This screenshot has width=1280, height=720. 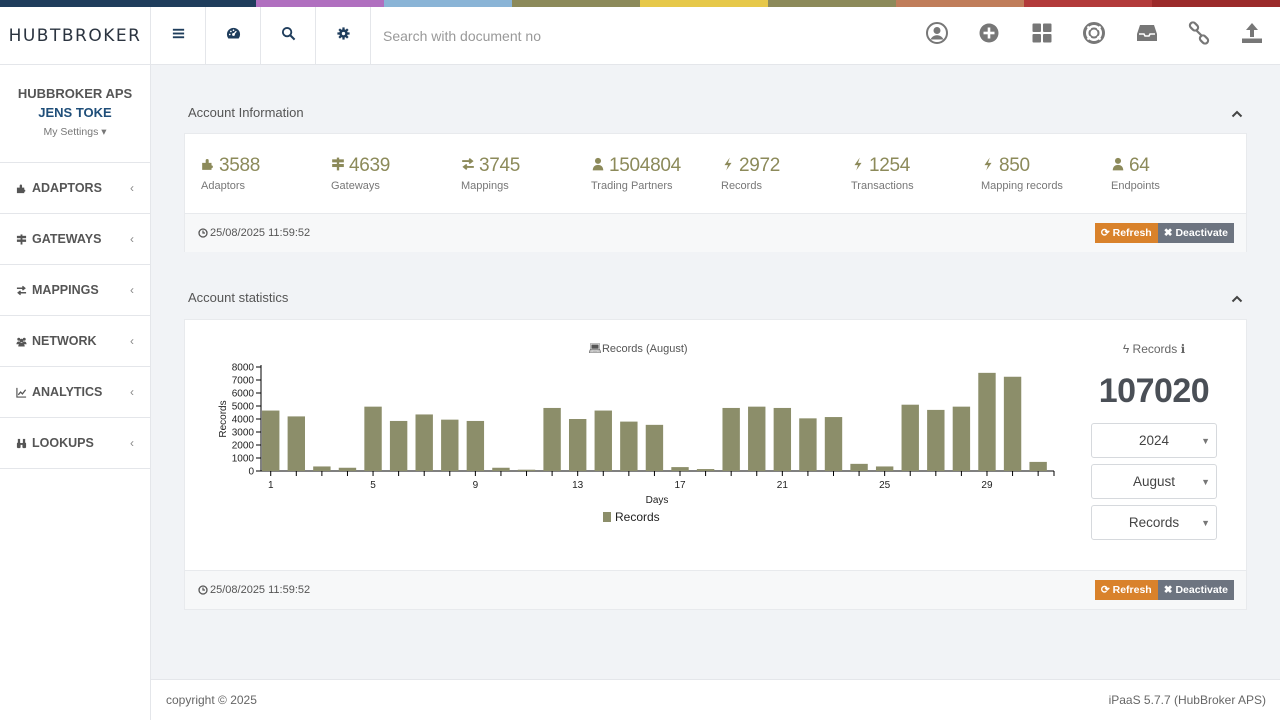 I want to click on y-tick-label: 1000, so click(x=243, y=459).